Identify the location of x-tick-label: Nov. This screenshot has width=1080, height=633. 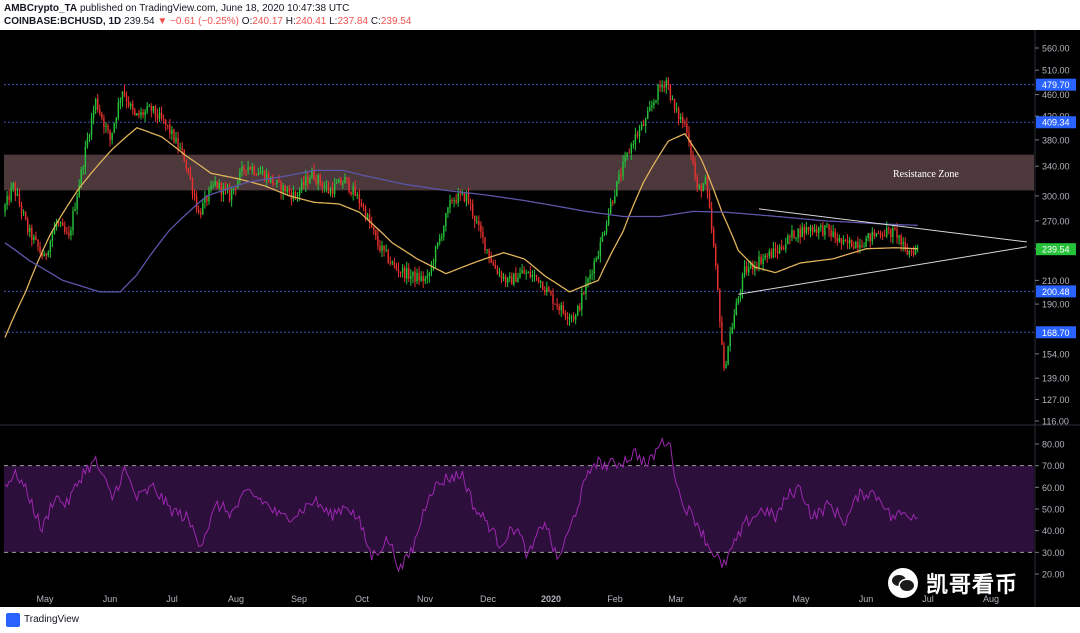
(425, 599).